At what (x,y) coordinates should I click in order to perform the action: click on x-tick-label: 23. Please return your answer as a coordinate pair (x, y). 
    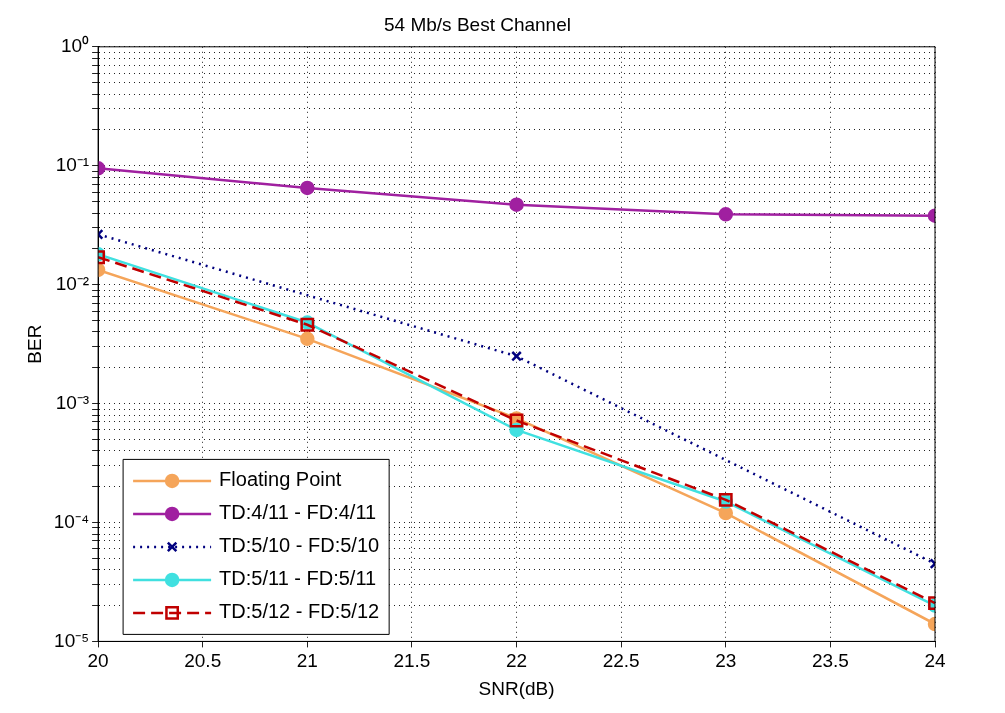
    Looking at the image, I should click on (726, 661).